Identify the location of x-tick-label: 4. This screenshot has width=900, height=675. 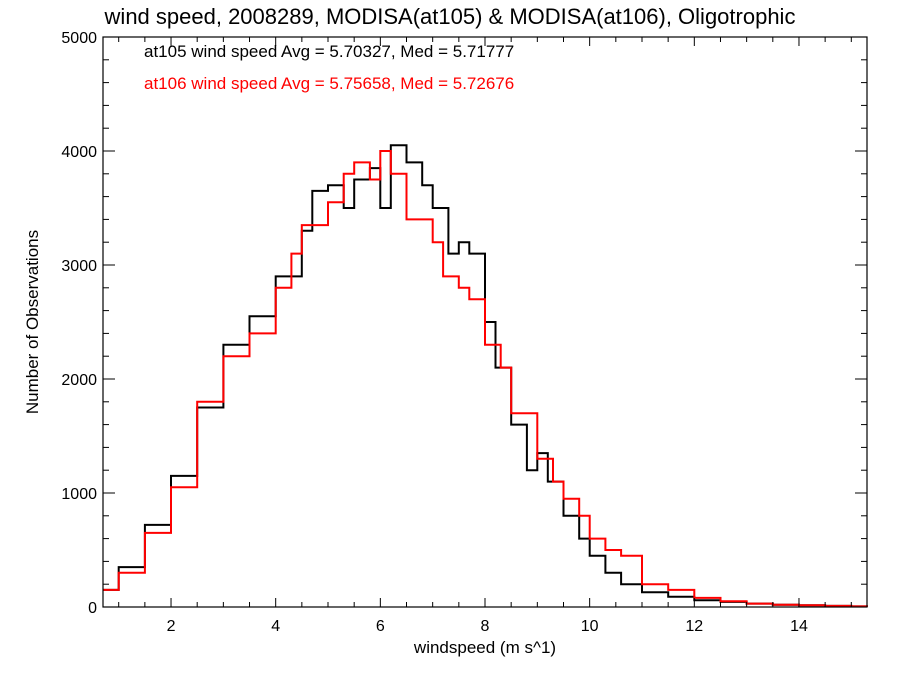
(275, 626).